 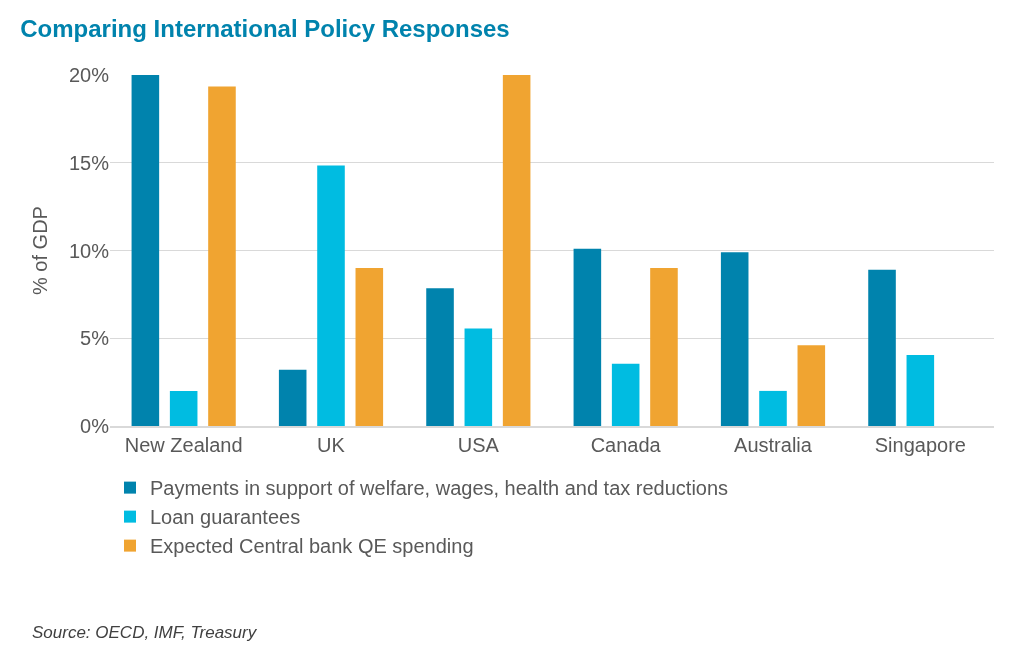 I want to click on chart-title: Comparing International Policy Responses, so click(x=265, y=28).